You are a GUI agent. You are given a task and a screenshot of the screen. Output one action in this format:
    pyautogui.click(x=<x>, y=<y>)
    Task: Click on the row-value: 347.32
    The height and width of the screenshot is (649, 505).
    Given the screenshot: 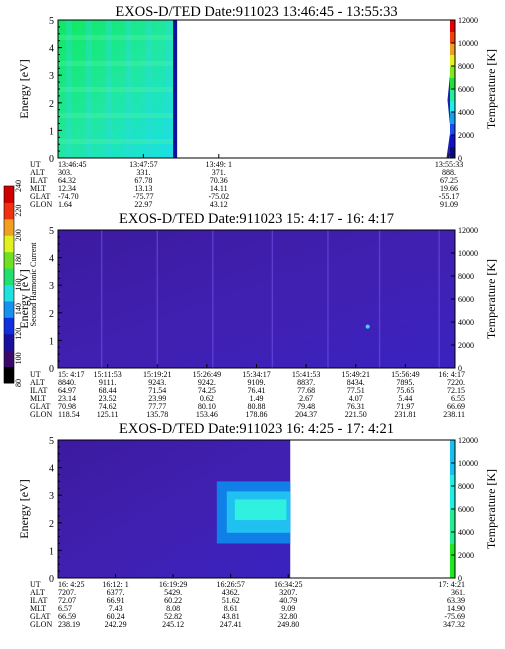 What is the action you would take?
    pyautogui.click(x=454, y=624)
    